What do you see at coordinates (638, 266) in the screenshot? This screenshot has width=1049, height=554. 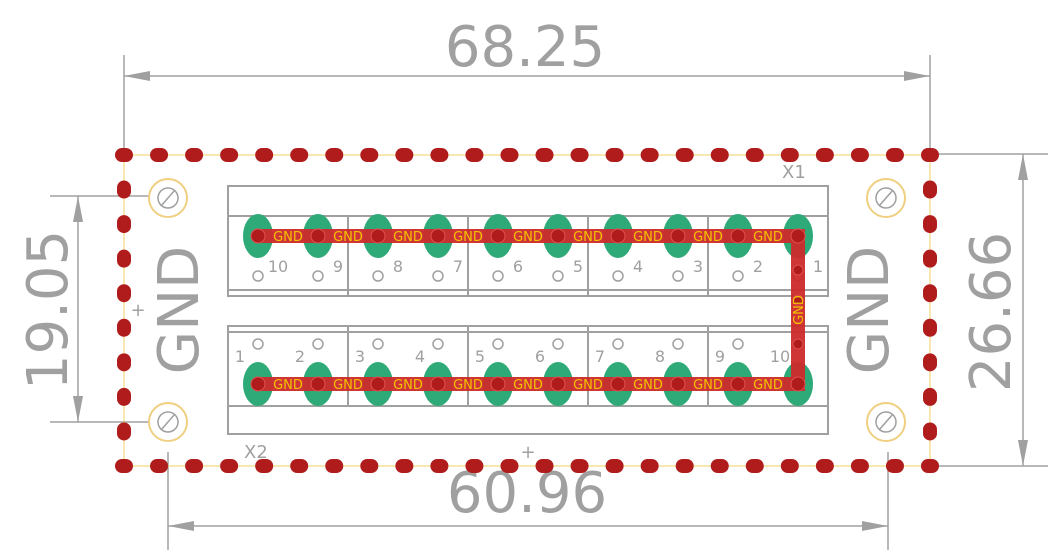 I see `pin-number: 4` at bounding box center [638, 266].